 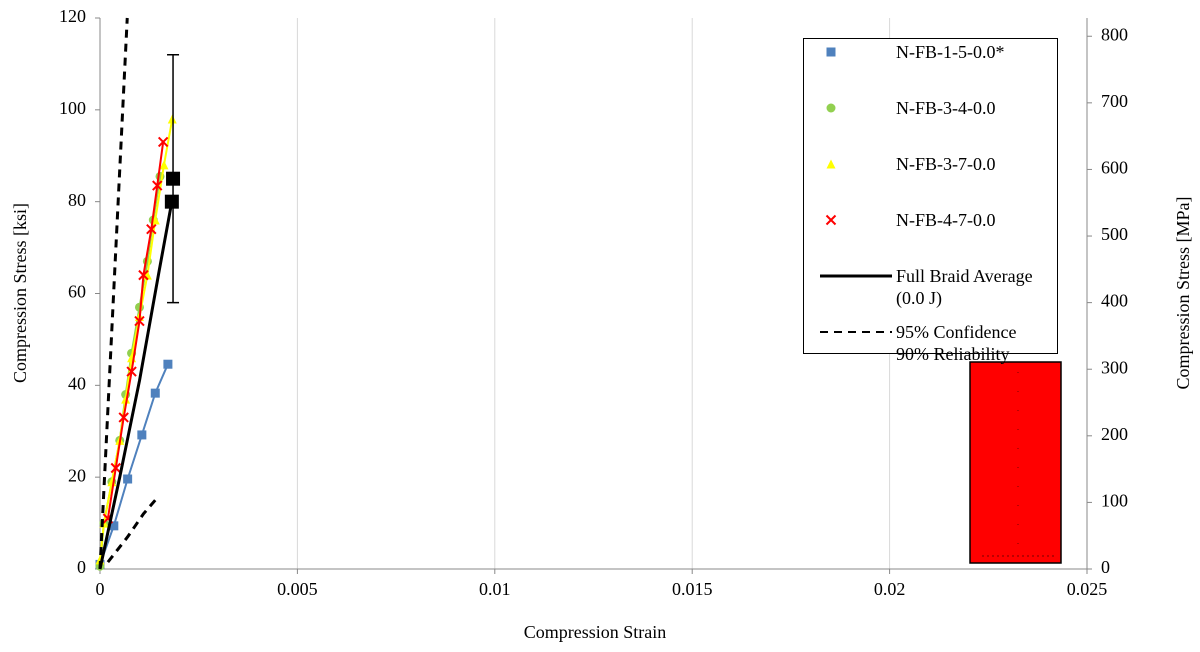 What do you see at coordinates (930, 181) in the screenshot?
I see `legend-entry: N-FB-3-7-0.0` at bounding box center [930, 181].